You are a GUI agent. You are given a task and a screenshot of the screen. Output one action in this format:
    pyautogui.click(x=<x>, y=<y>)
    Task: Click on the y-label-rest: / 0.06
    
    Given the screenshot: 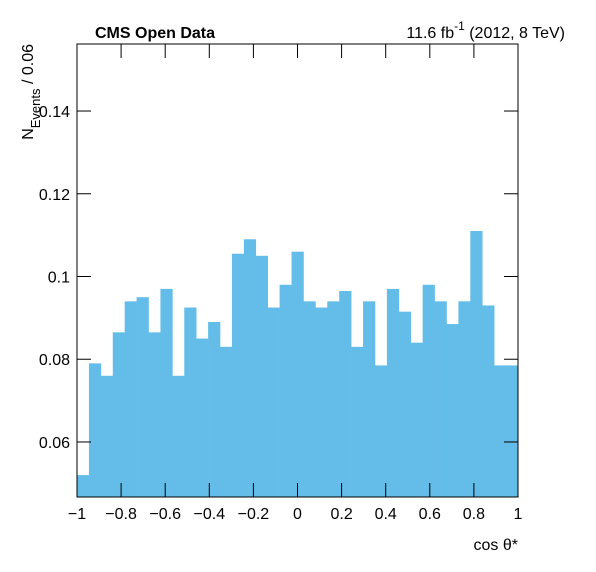 What is the action you would take?
    pyautogui.click(x=28, y=66)
    